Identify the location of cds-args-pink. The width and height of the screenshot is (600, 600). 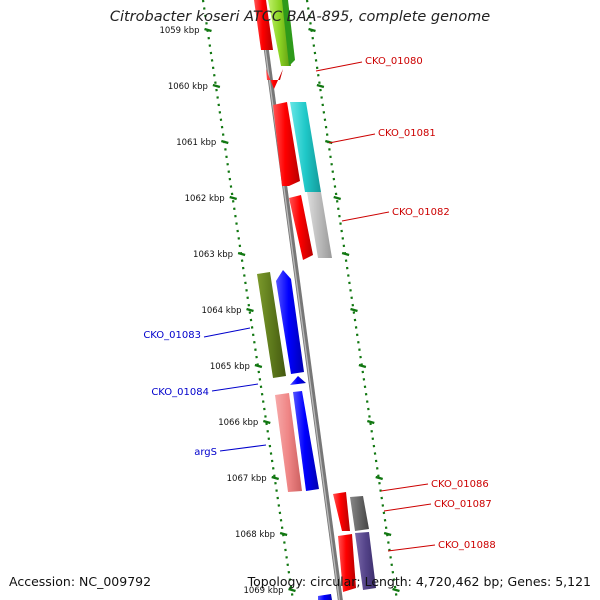
(288, 442).